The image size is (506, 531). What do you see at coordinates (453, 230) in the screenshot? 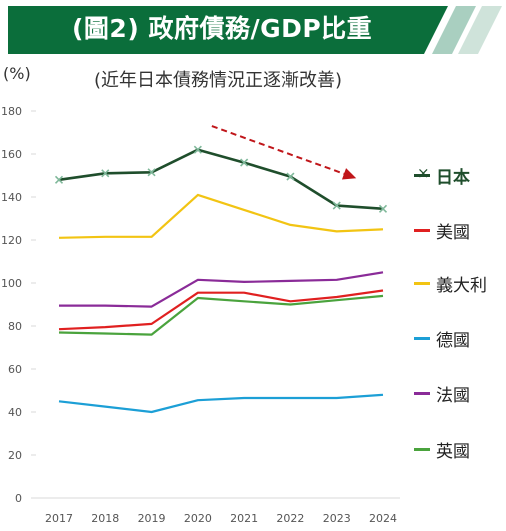
I see `legend-label: 美國` at bounding box center [453, 230].